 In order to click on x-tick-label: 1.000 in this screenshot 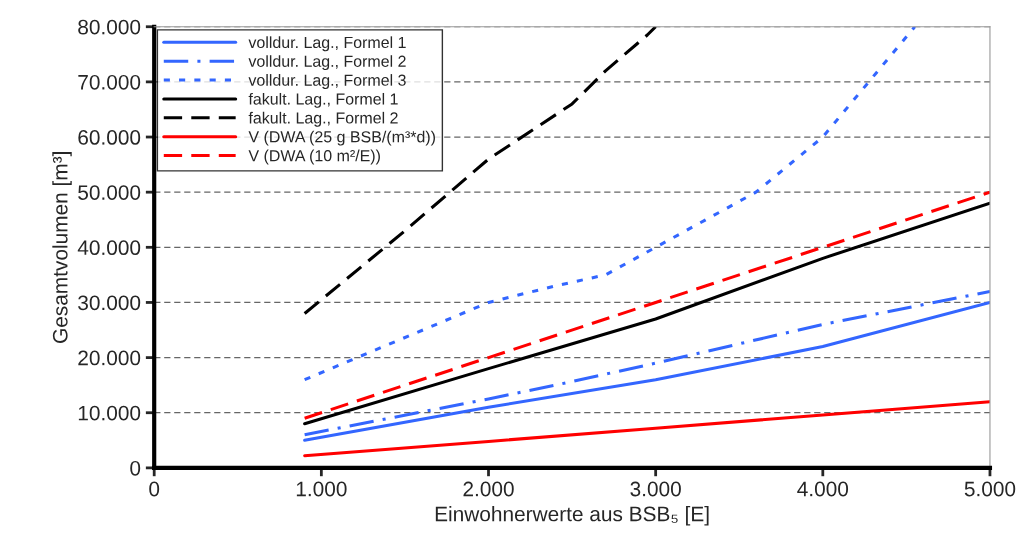, I will do `click(321, 489)`.